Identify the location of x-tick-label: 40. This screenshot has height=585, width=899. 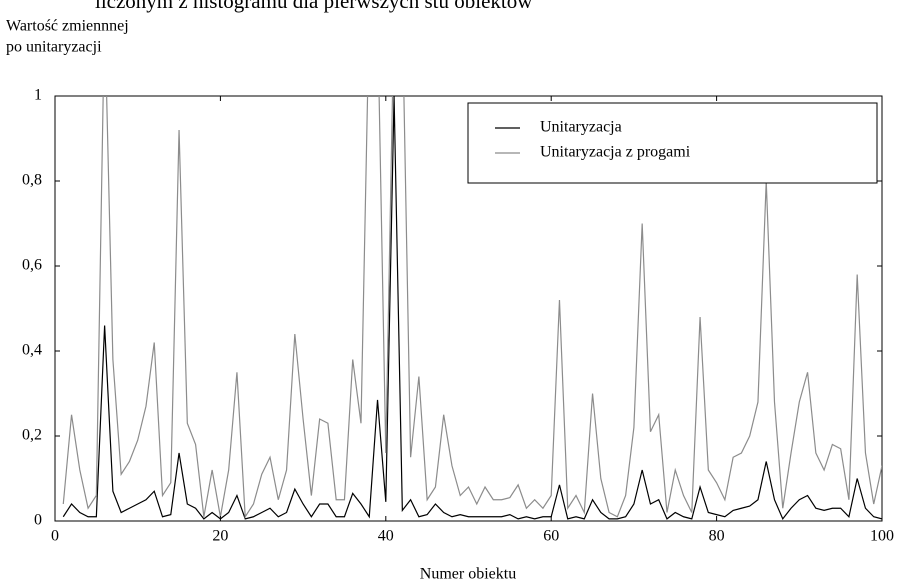
(386, 536).